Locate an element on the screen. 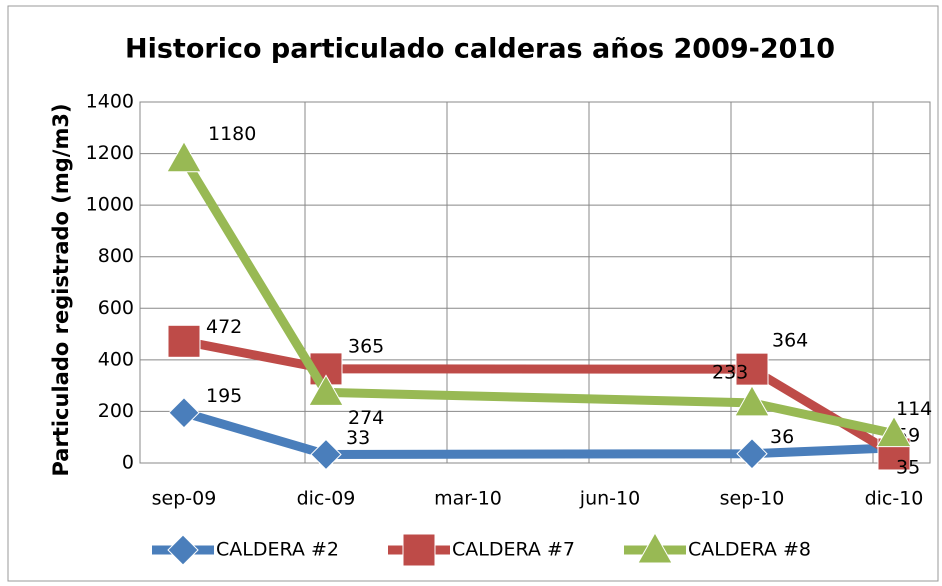 The image size is (942, 586). y-tick-label: 600 is located at coordinates (116, 308).